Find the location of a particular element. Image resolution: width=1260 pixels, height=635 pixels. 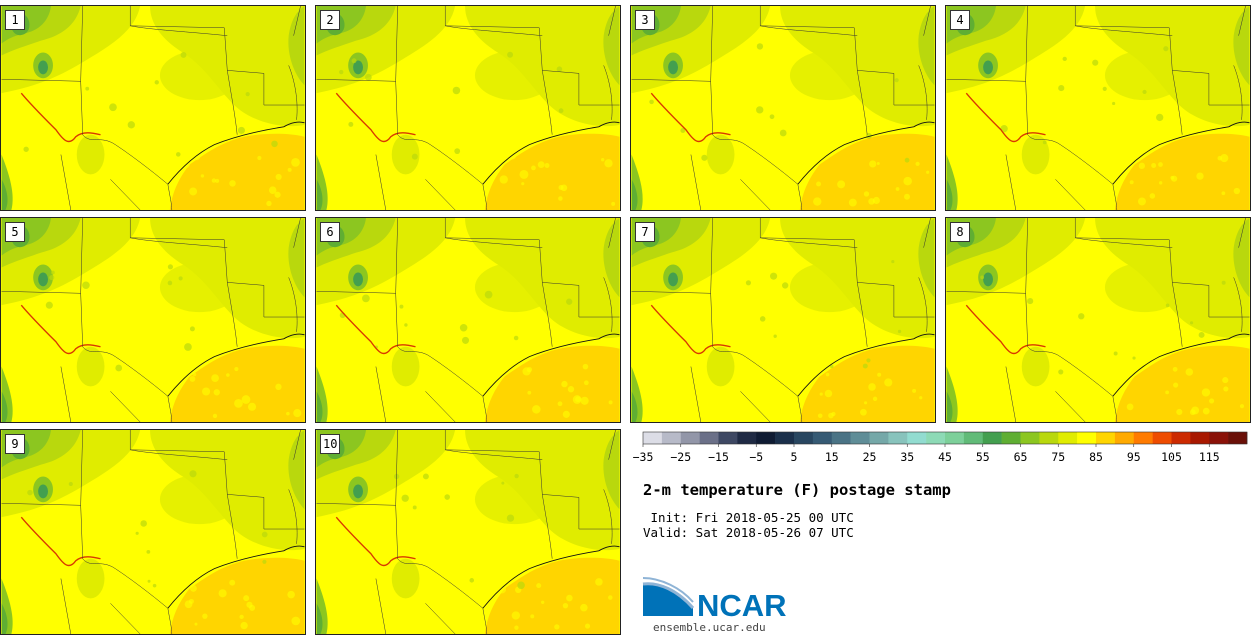

ensemble-member-panel: 1 is located at coordinates (153, 108).